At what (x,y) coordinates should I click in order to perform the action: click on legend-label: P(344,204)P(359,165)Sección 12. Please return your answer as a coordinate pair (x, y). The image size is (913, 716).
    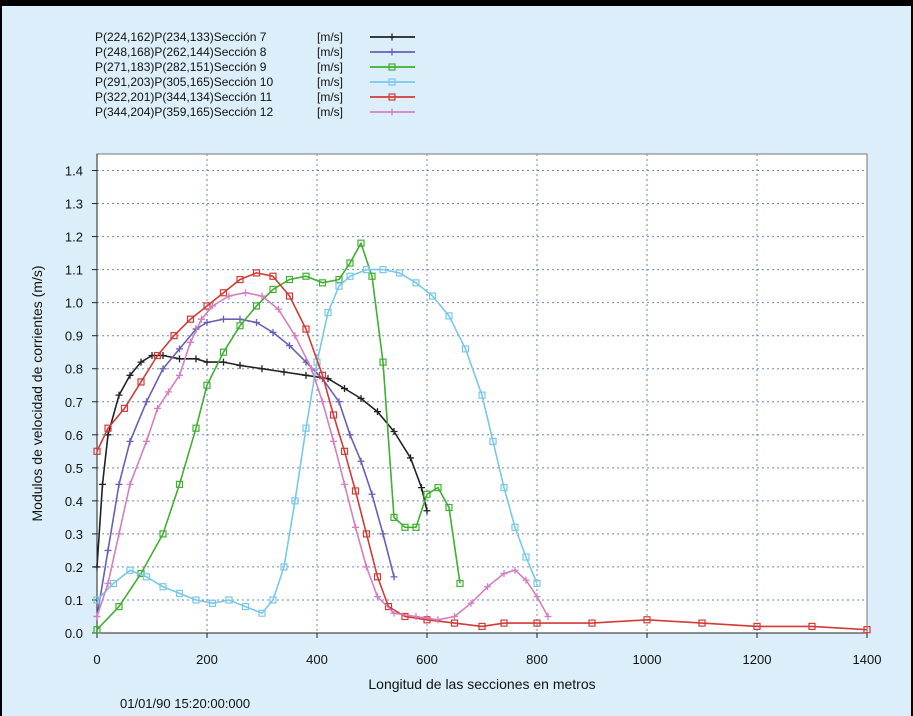
    Looking at the image, I should click on (184, 112).